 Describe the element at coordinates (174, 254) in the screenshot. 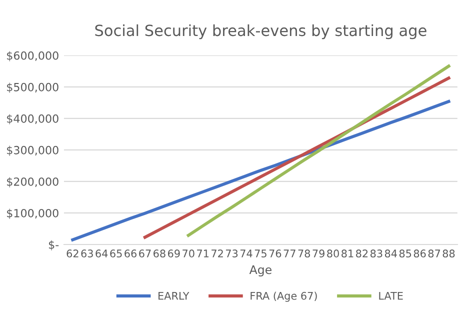

I see `x-tick-label: 69` at that location.